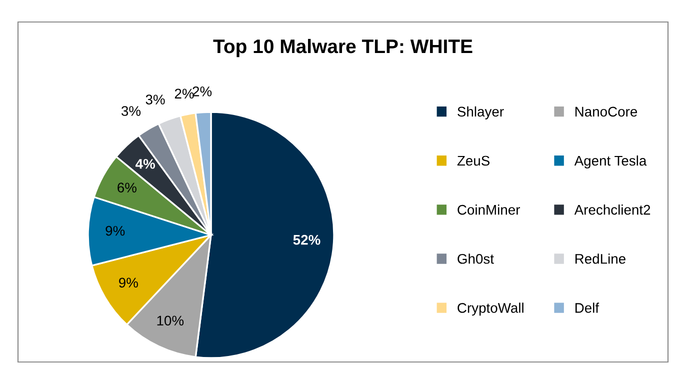 Image resolution: width=700 pixels, height=390 pixels. I want to click on legend-label: CryptoWall, so click(491, 309).